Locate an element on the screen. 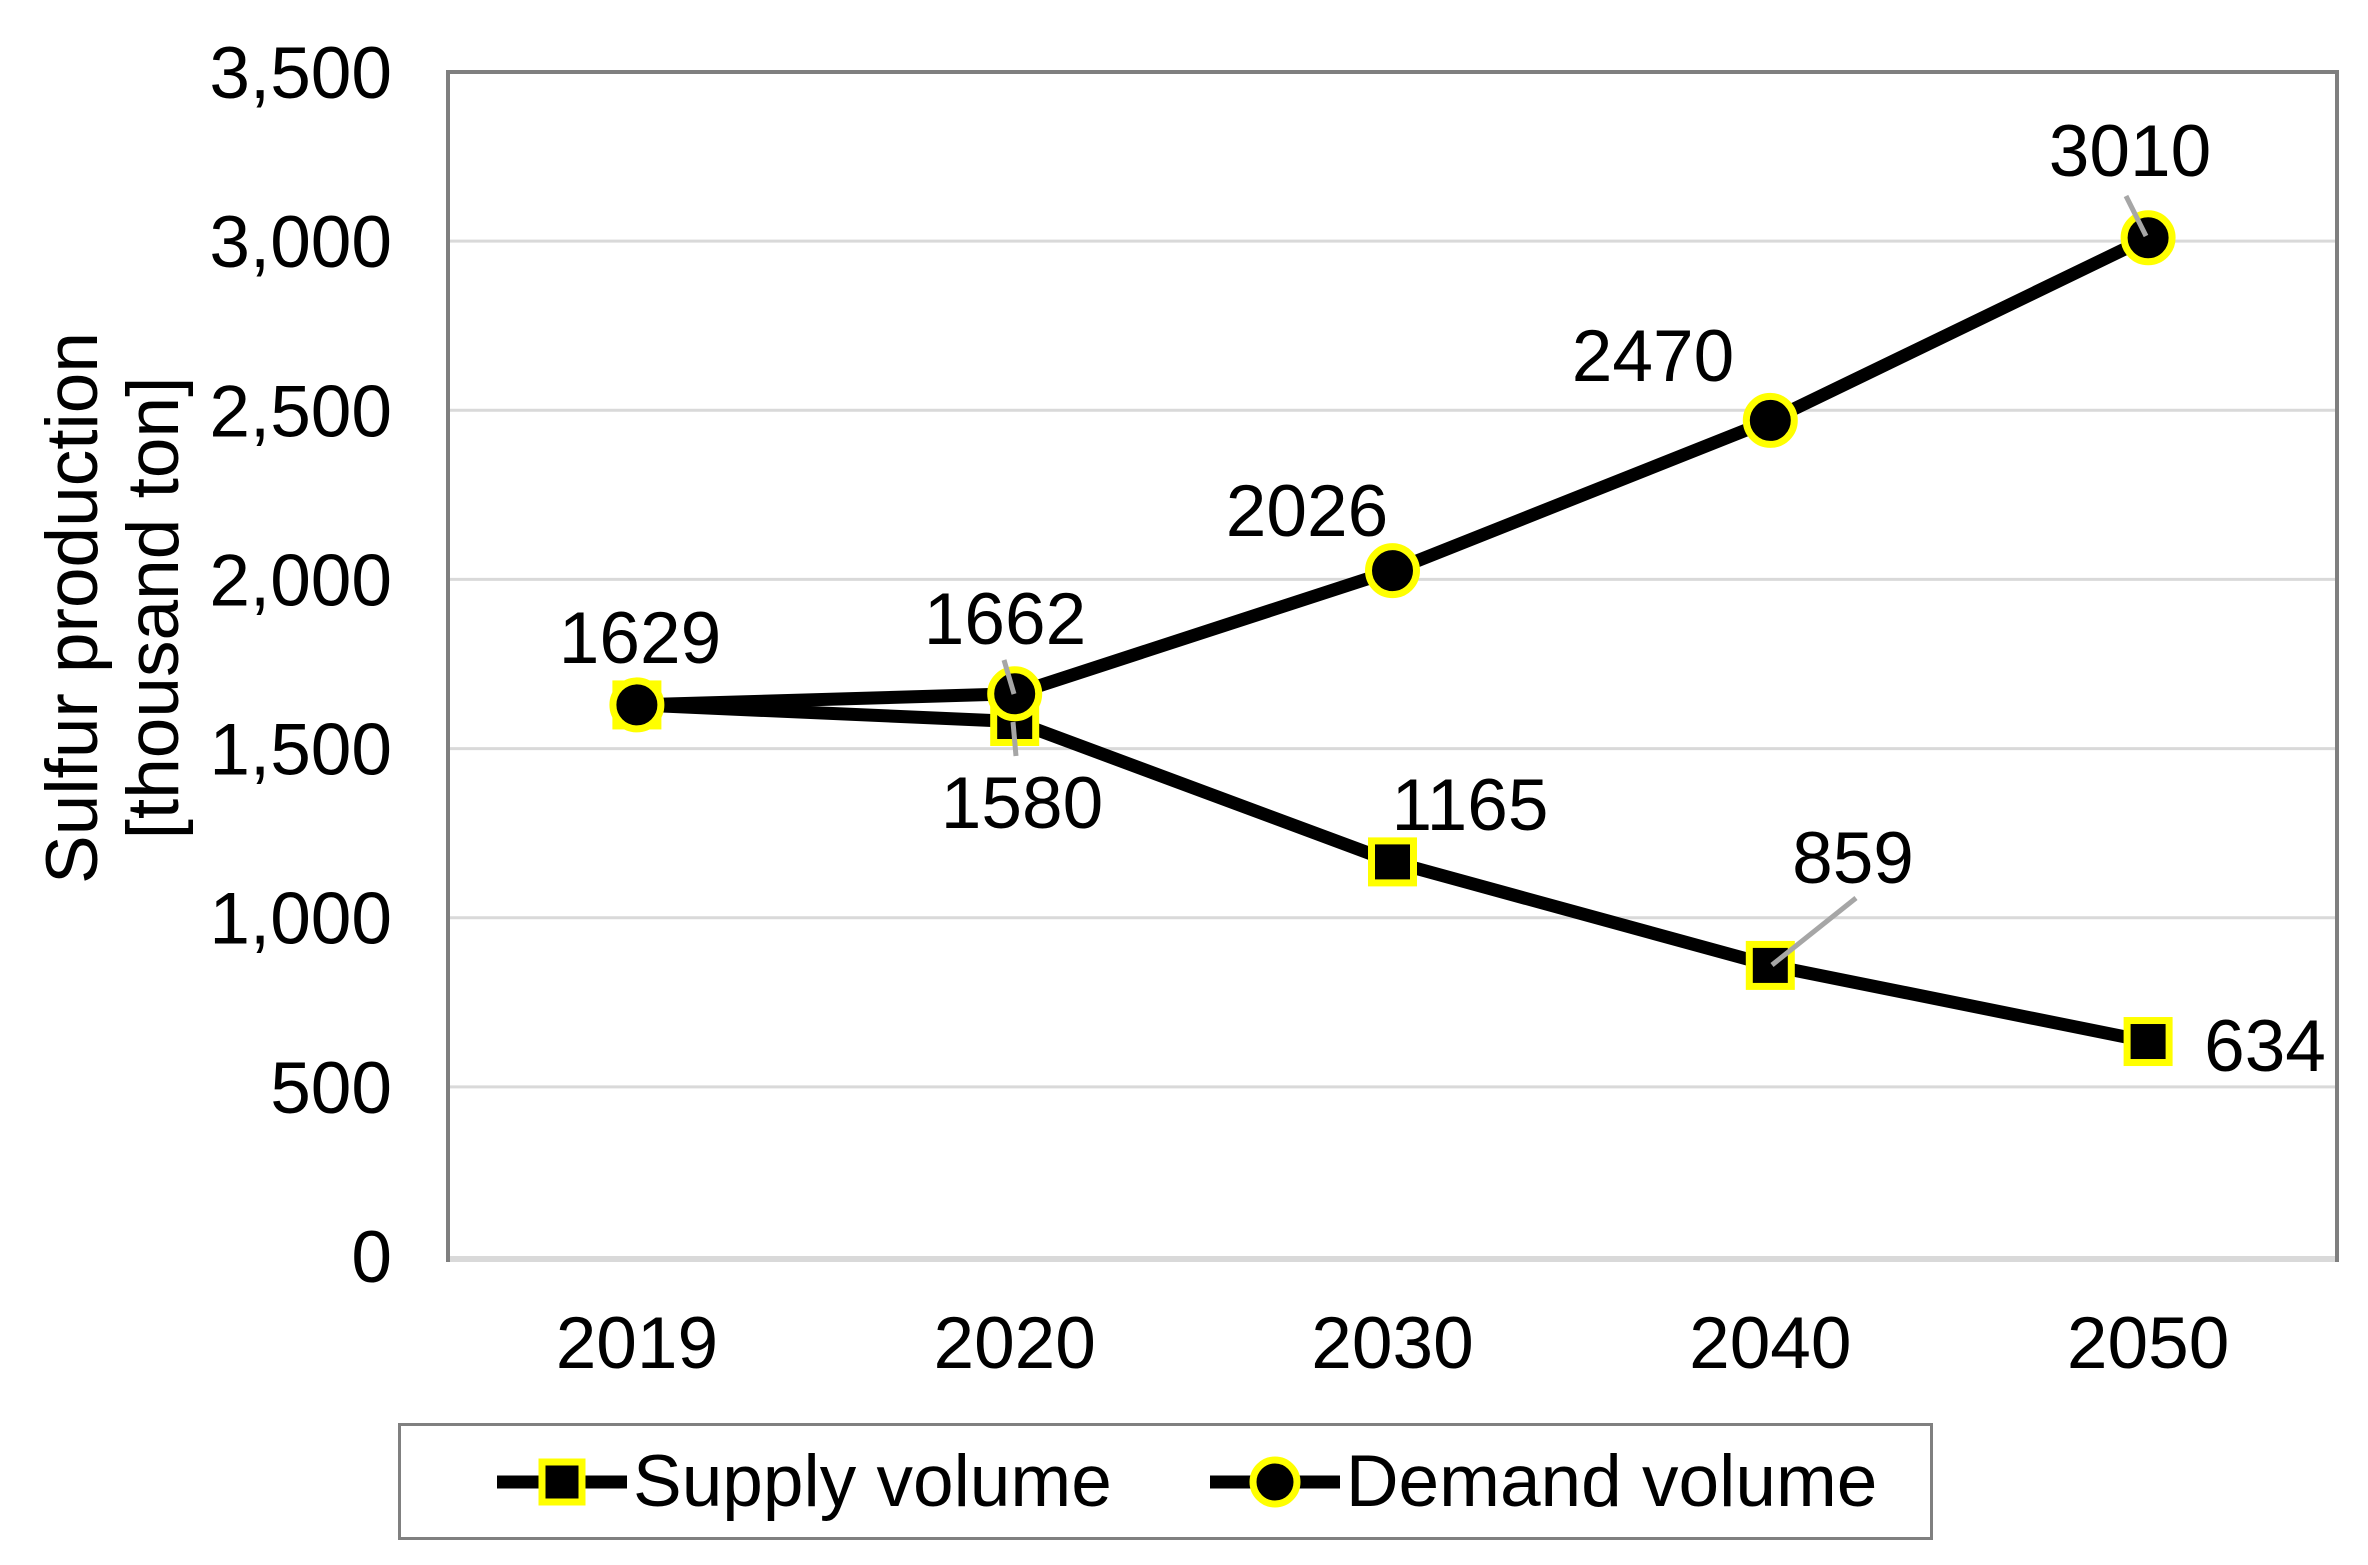 The image size is (2368, 1565). y-tick-label: 500 is located at coordinates (331, 1088).